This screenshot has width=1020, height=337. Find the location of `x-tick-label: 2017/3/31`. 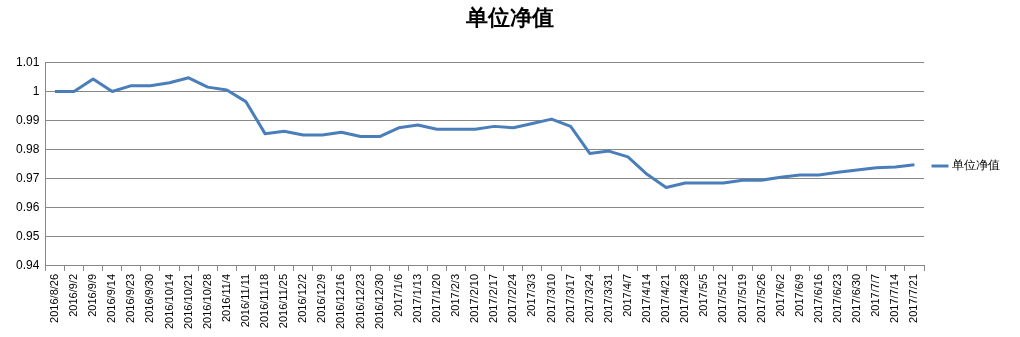

x-tick-label: 2017/3/31 is located at coordinates (607, 298).